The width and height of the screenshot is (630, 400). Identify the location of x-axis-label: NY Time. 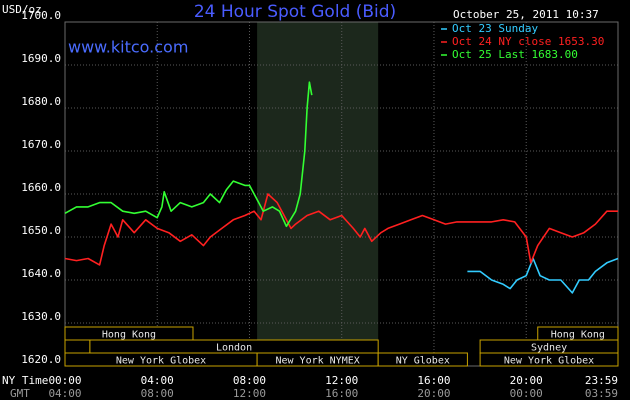
(25, 380).